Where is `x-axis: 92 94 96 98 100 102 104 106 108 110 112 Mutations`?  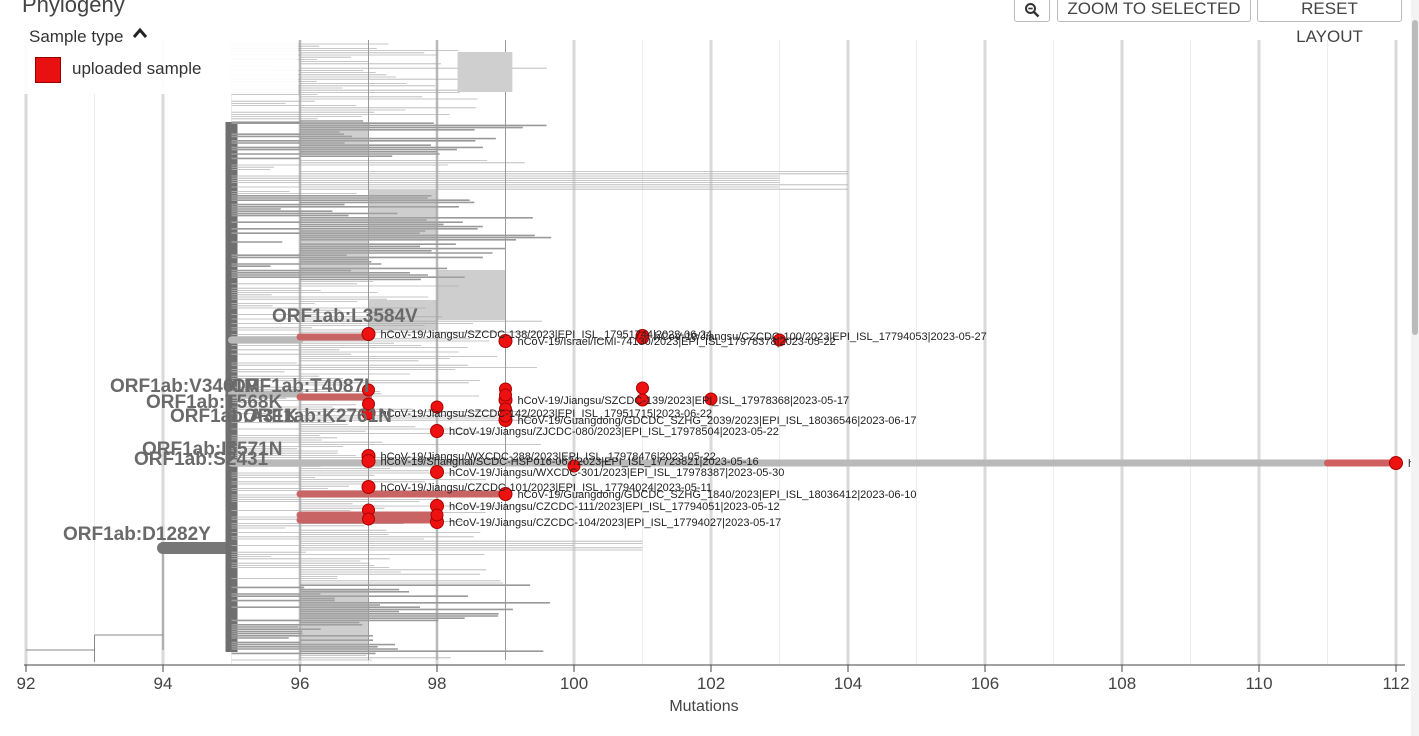 x-axis: 92 94 96 98 100 102 104 106 108 110 112 Mutations is located at coordinates (713, 689).